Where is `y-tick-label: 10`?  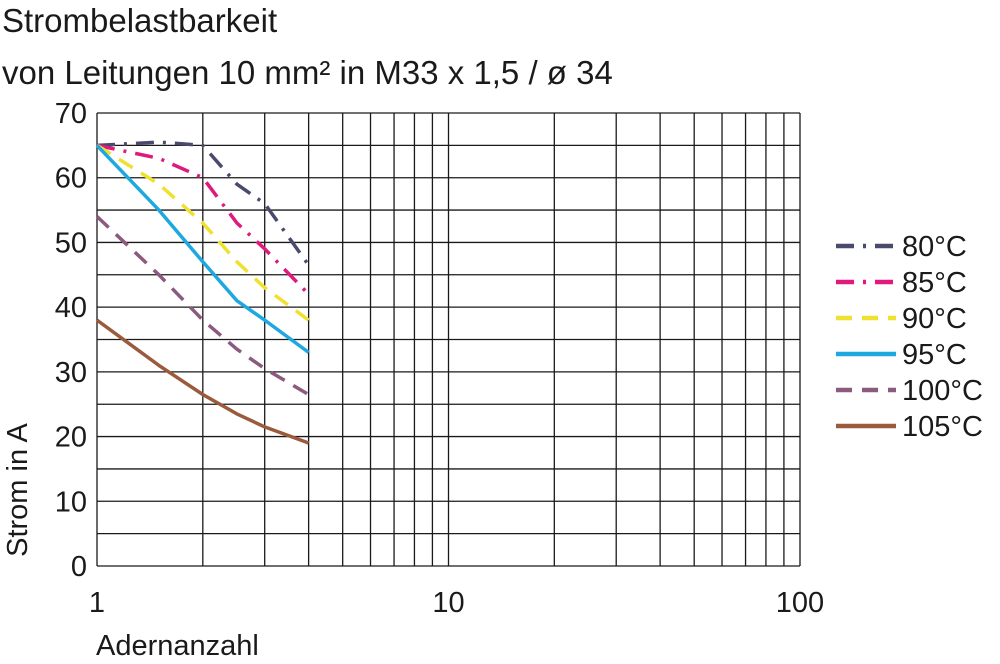 y-tick-label: 10 is located at coordinates (71, 502).